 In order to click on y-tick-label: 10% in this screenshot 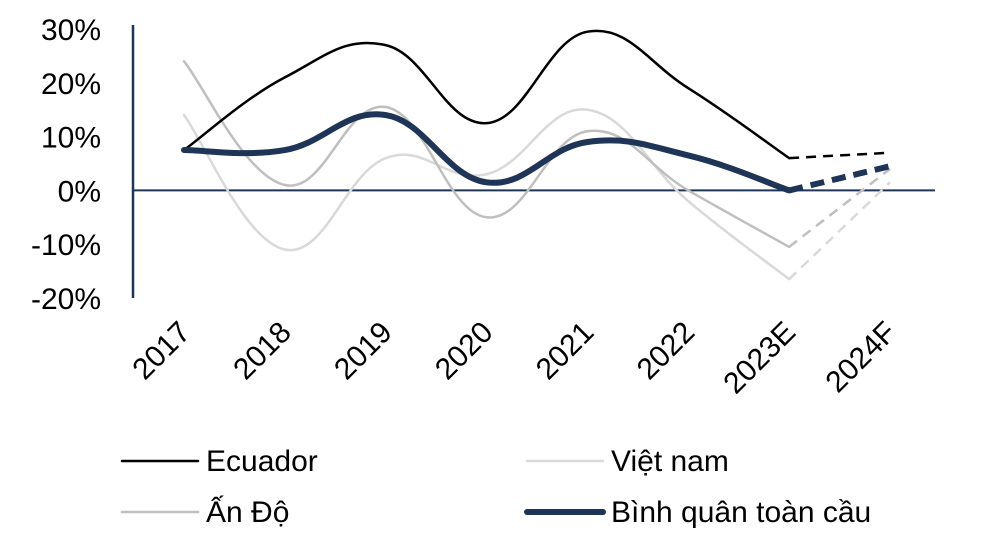, I will do `click(71, 138)`.